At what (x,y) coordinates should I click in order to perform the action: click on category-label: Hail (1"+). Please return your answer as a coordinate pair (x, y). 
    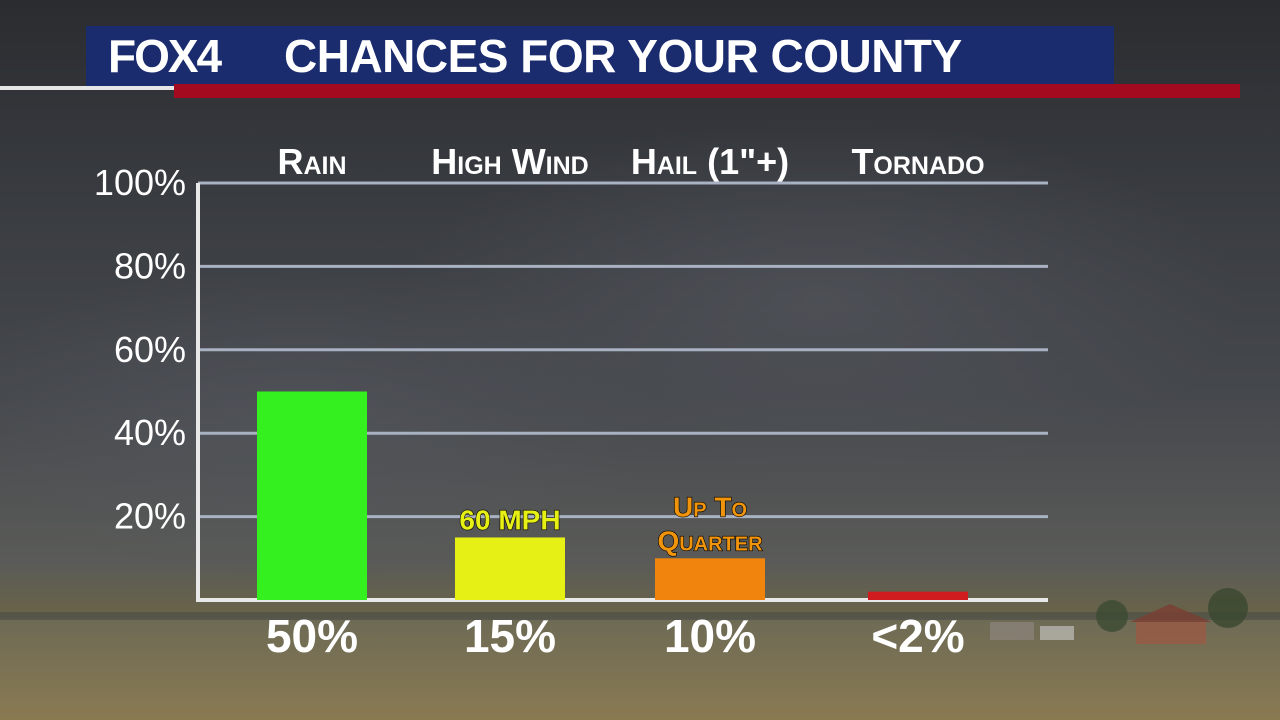
    Looking at the image, I should click on (710, 161).